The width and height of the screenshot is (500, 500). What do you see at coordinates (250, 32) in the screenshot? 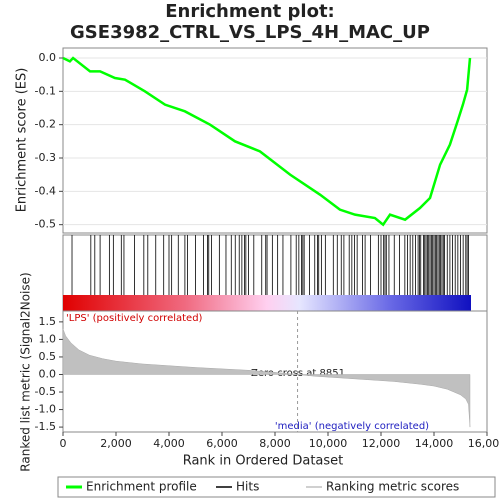
I see `chart-subtitle: GSE3982_CTRL_VS_LPS_4H_MAC_UP` at bounding box center [250, 32].